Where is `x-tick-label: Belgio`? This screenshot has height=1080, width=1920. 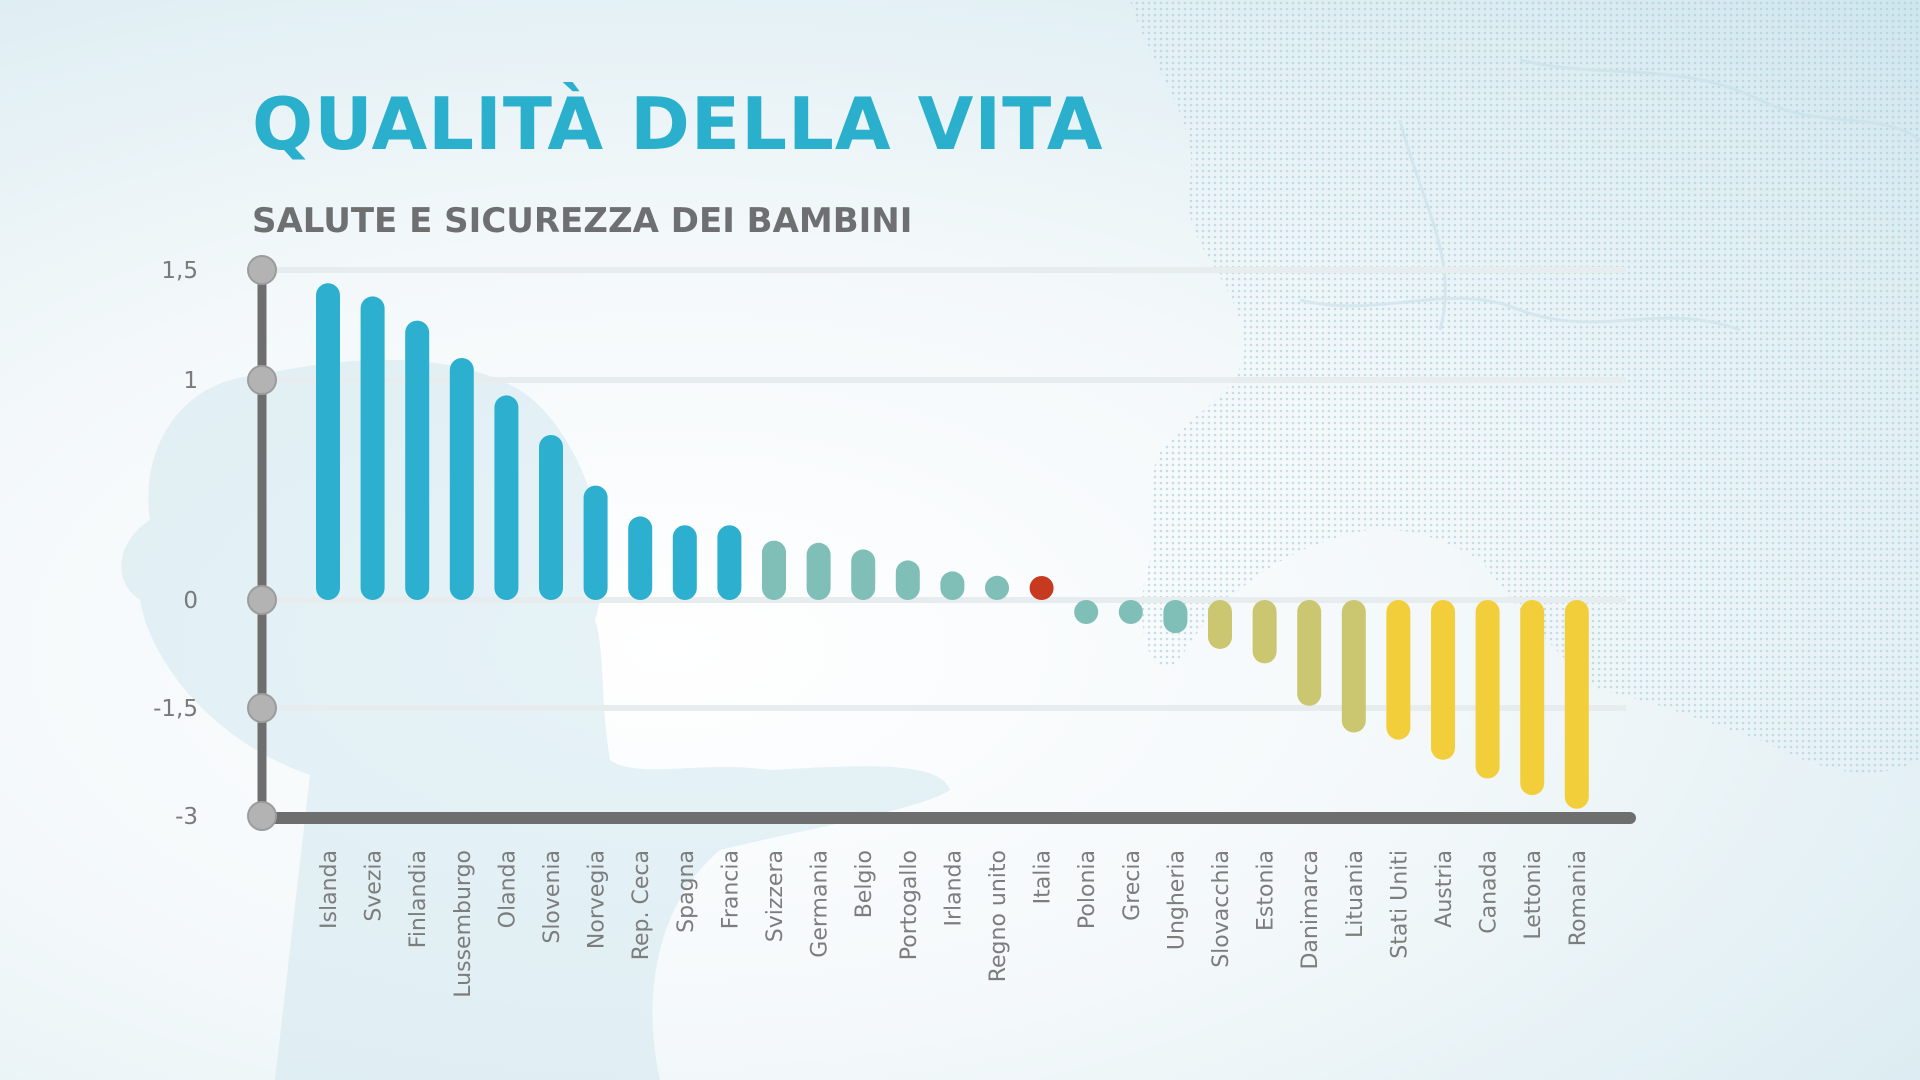 x-tick-label: Belgio is located at coordinates (864, 884).